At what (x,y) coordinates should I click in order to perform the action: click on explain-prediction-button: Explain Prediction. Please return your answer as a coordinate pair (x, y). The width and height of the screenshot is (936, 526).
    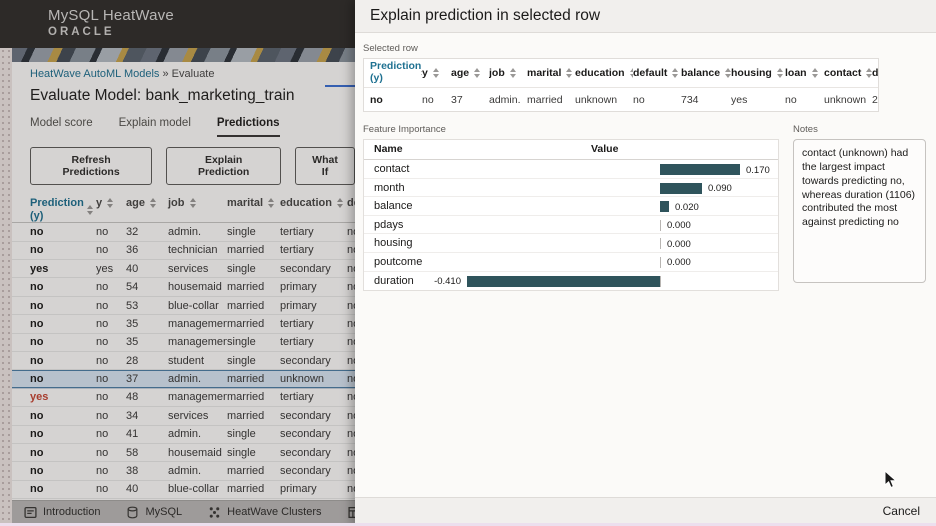
    Looking at the image, I should click on (224, 166).